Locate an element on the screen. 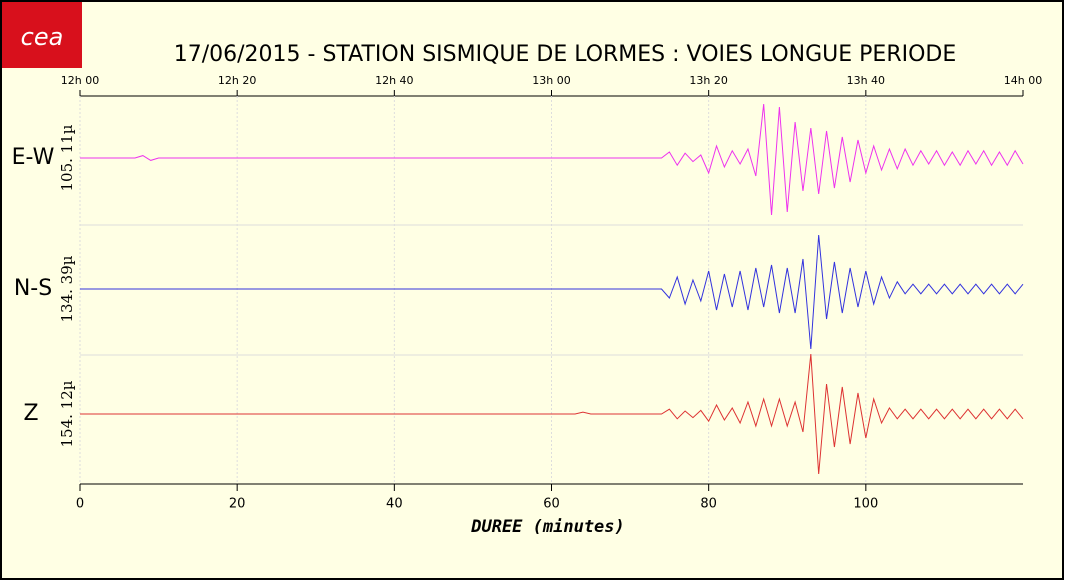 Image resolution: width=1065 pixels, height=581 pixels. x-tick-label: 60 is located at coordinates (551, 504).